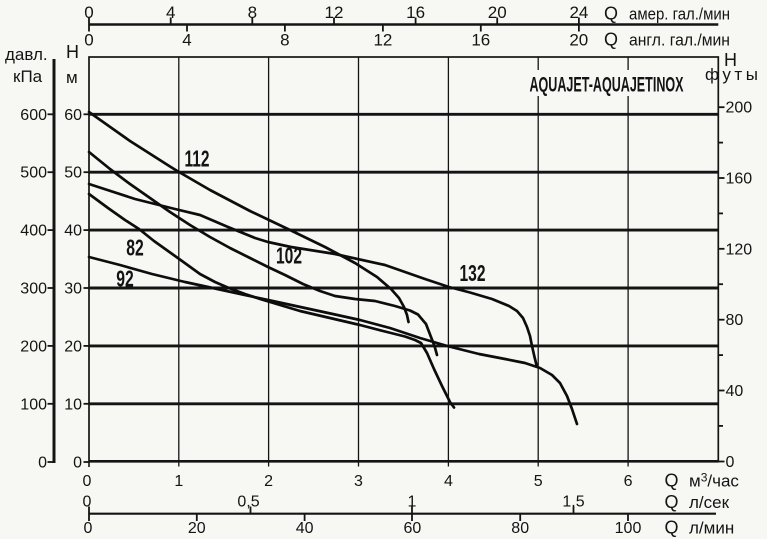 Image resolution: width=767 pixels, height=539 pixels. Describe the element at coordinates (679, 40) in the screenshot. I see `svg-text: англ. гал./мин` at that location.